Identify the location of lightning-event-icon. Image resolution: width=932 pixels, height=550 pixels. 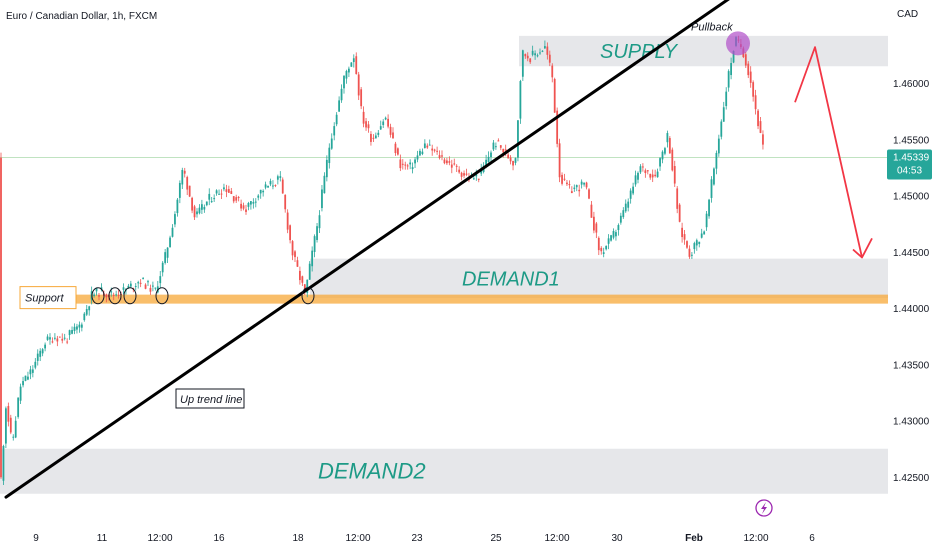
(764, 508).